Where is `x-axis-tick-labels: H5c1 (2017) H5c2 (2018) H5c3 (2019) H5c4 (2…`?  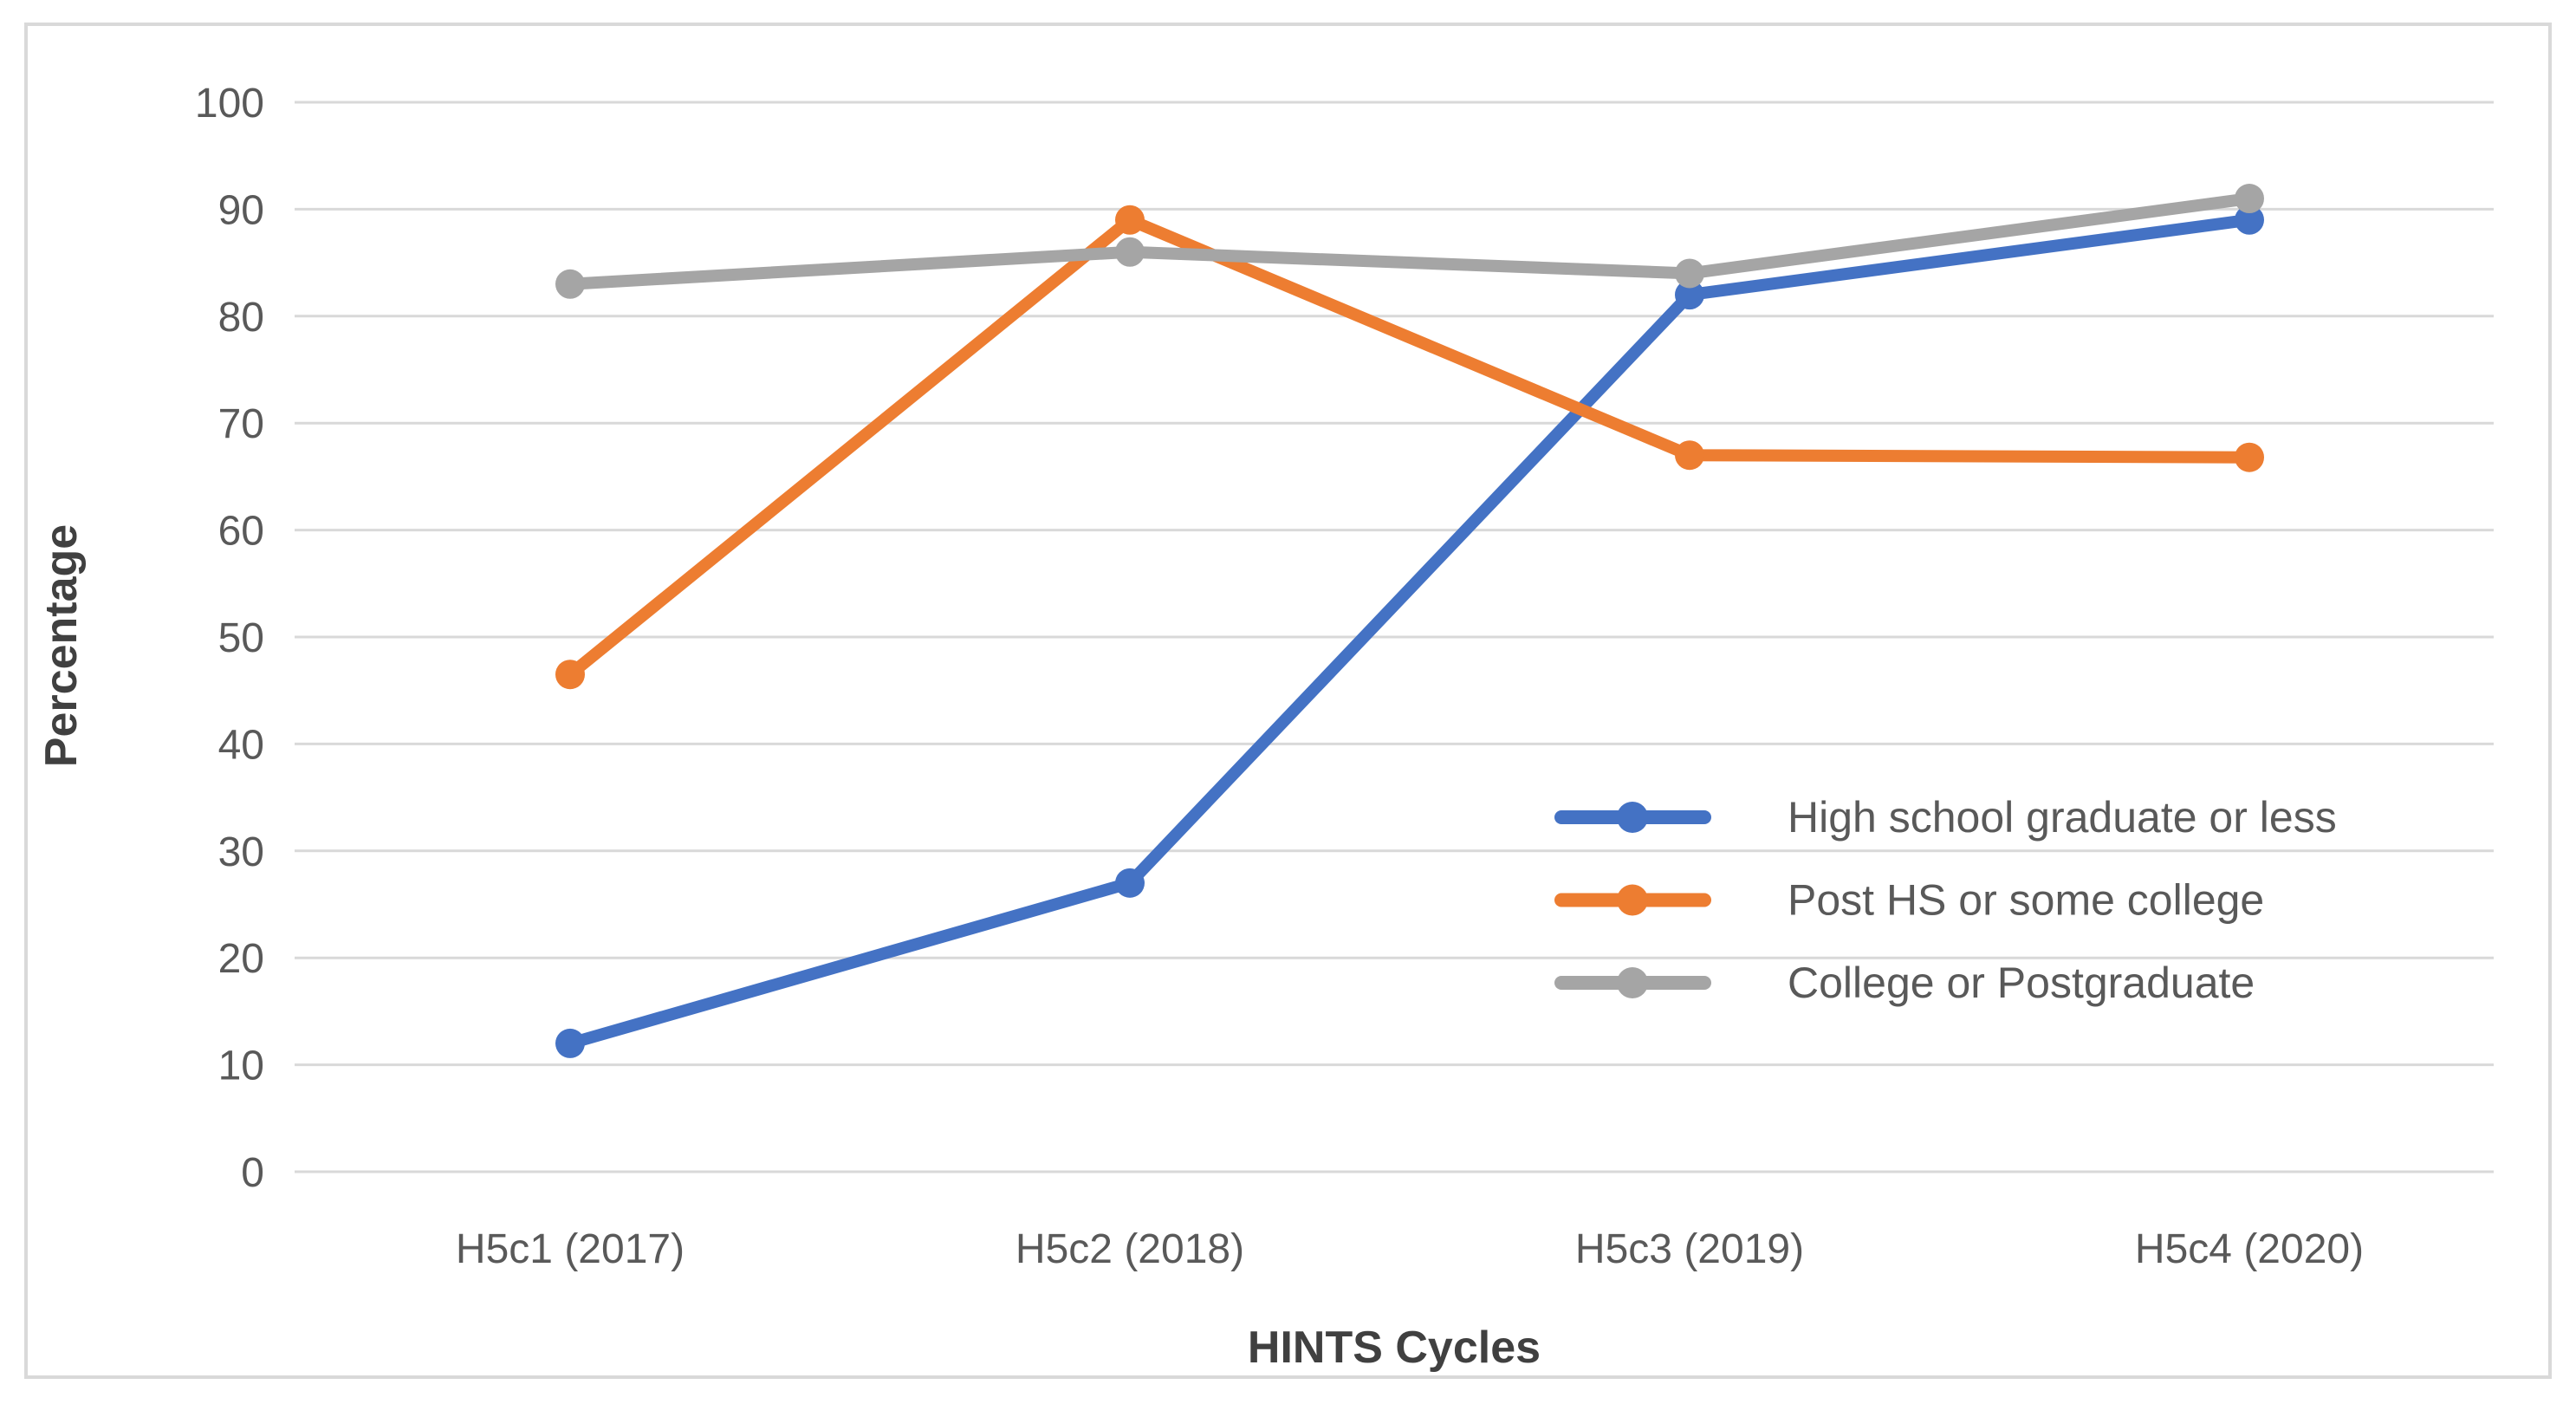 x-axis-tick-labels: H5c1 (2017) H5c2 (2018) H5c3 (2019) H5c4 (2… is located at coordinates (1410, 1249).